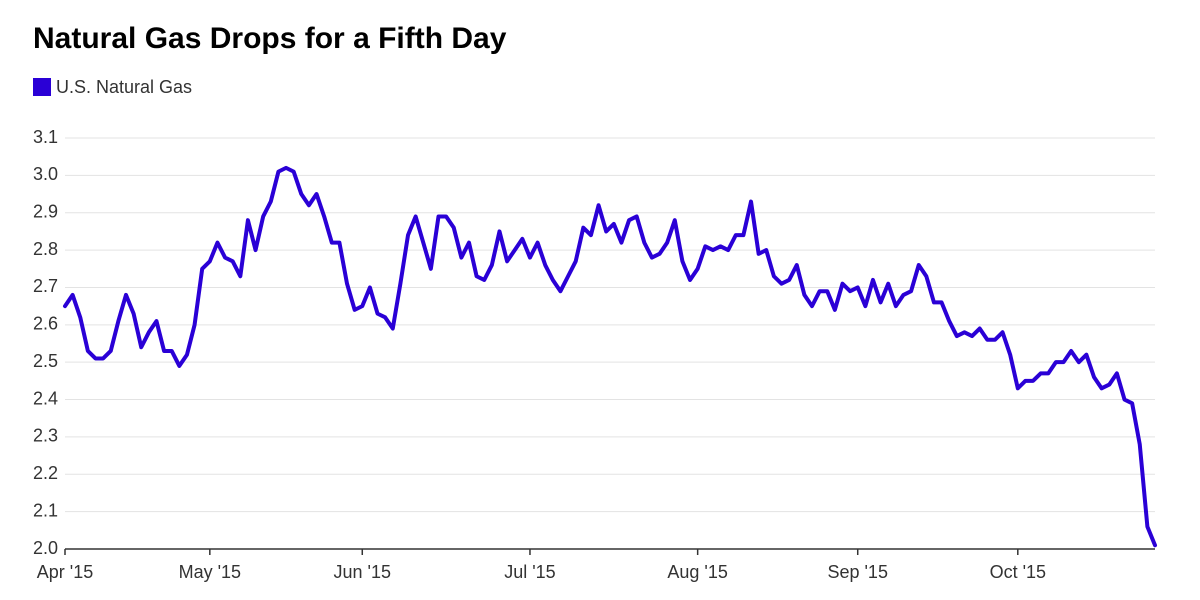  Describe the element at coordinates (45, 286) in the screenshot. I see `y-tick-label: 2.7` at that location.